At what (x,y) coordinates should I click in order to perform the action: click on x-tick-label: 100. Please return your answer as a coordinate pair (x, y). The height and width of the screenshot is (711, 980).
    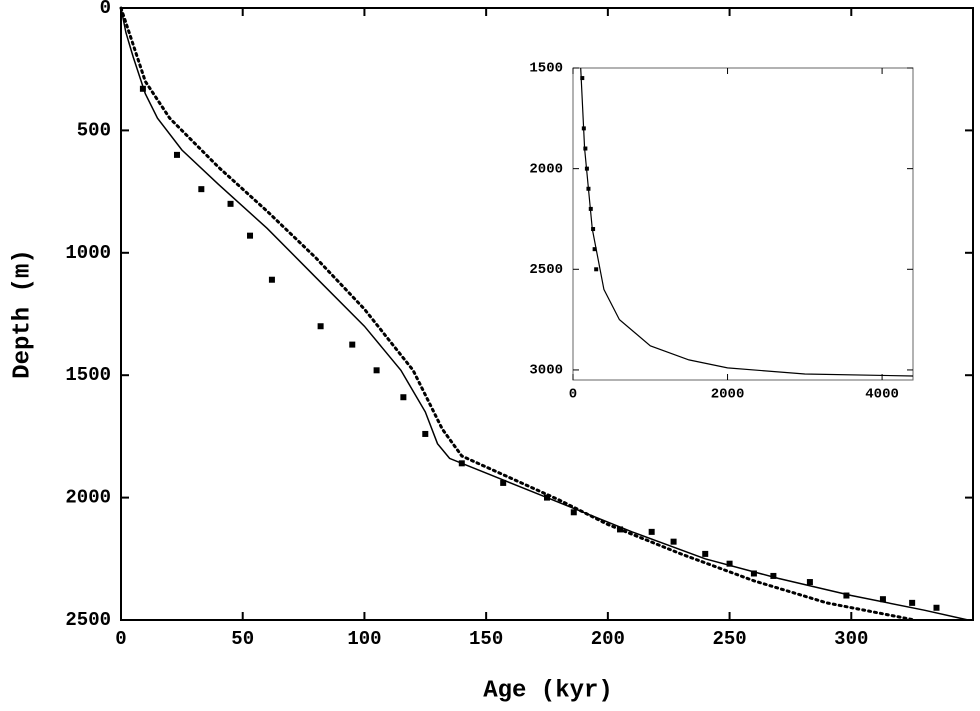
    Looking at the image, I should click on (364, 639).